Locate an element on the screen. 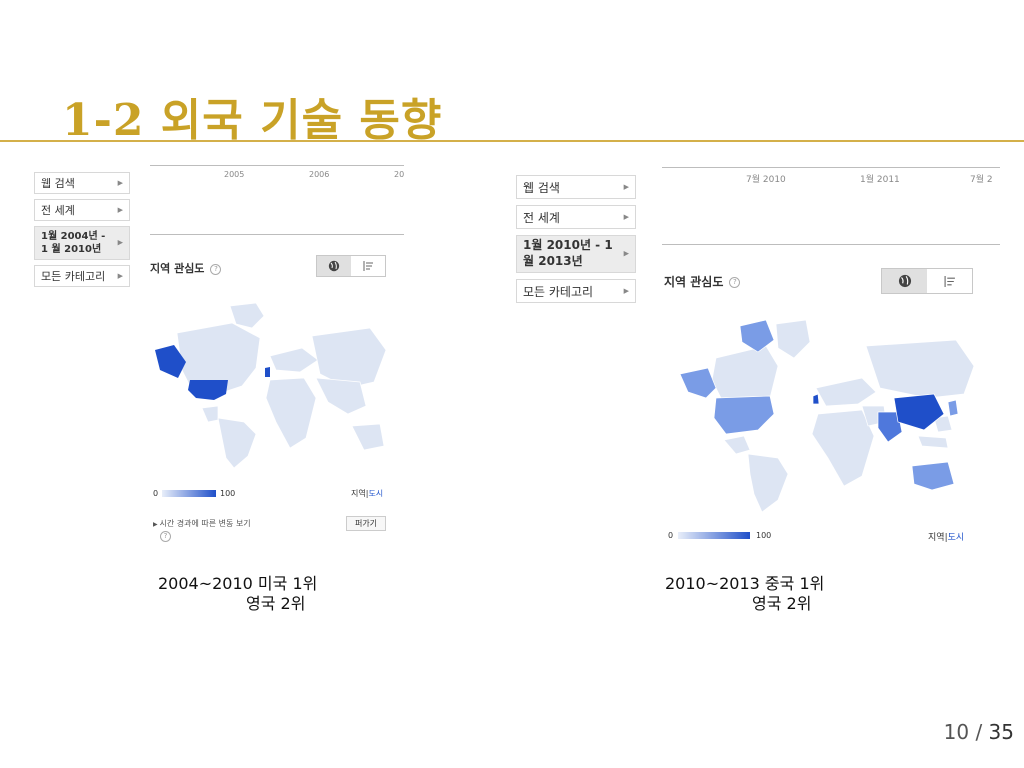  left-caption-line2: 영국 2위 is located at coordinates (276, 603).